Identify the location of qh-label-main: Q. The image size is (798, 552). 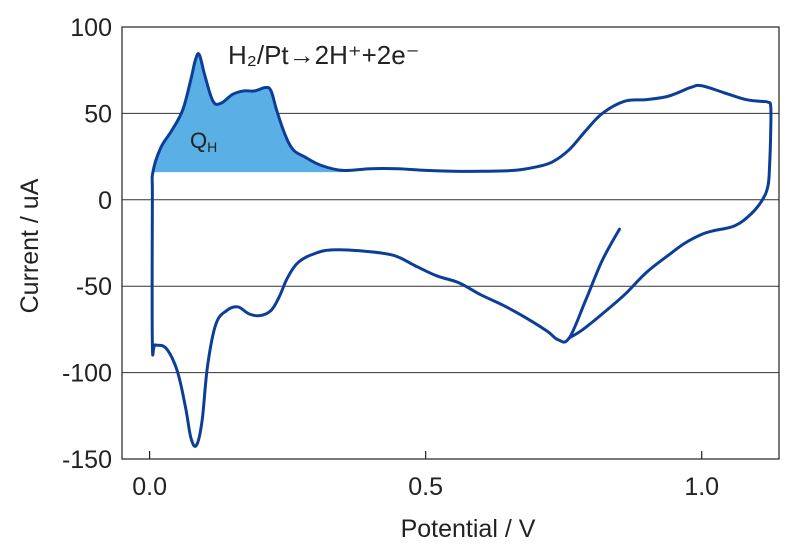
(198, 140).